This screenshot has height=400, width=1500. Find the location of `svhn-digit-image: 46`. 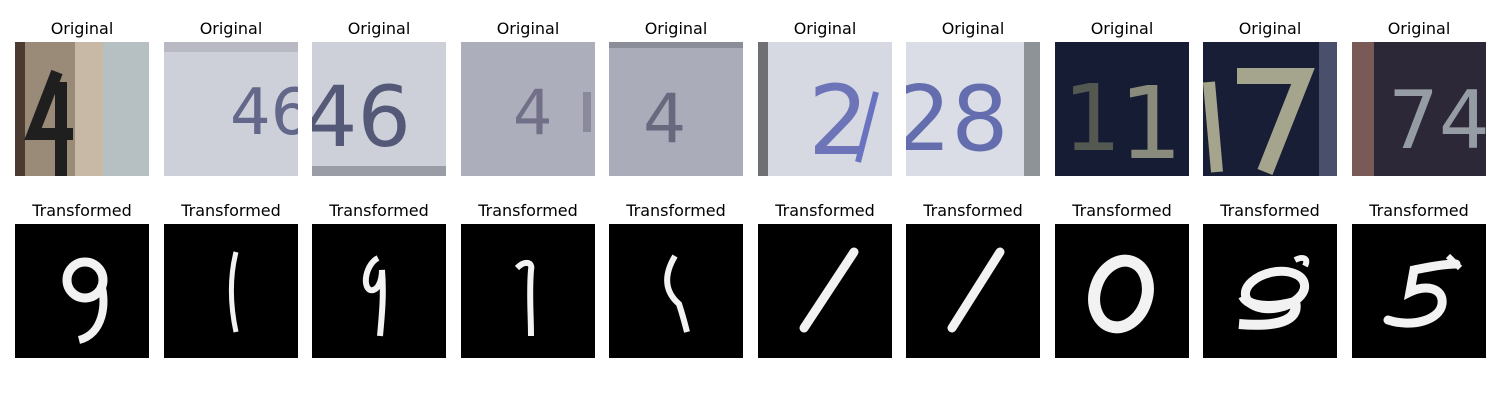

svhn-digit-image: 46 is located at coordinates (379, 109).